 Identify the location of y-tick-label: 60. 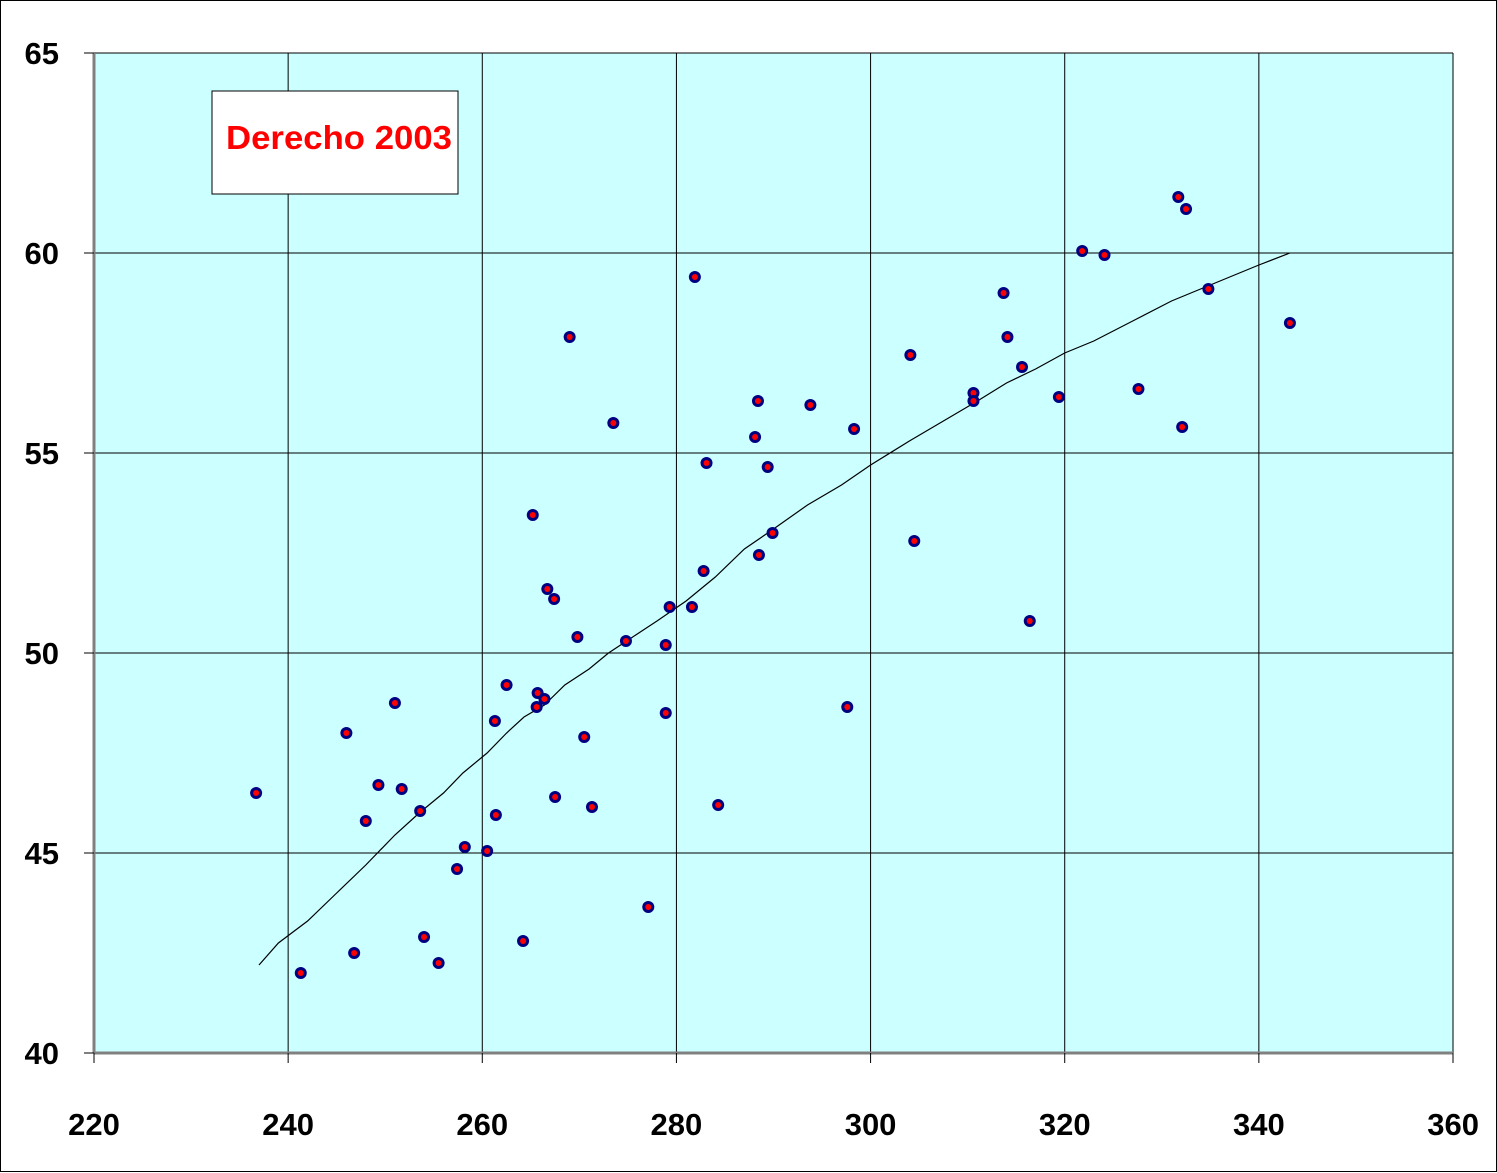
(42, 253).